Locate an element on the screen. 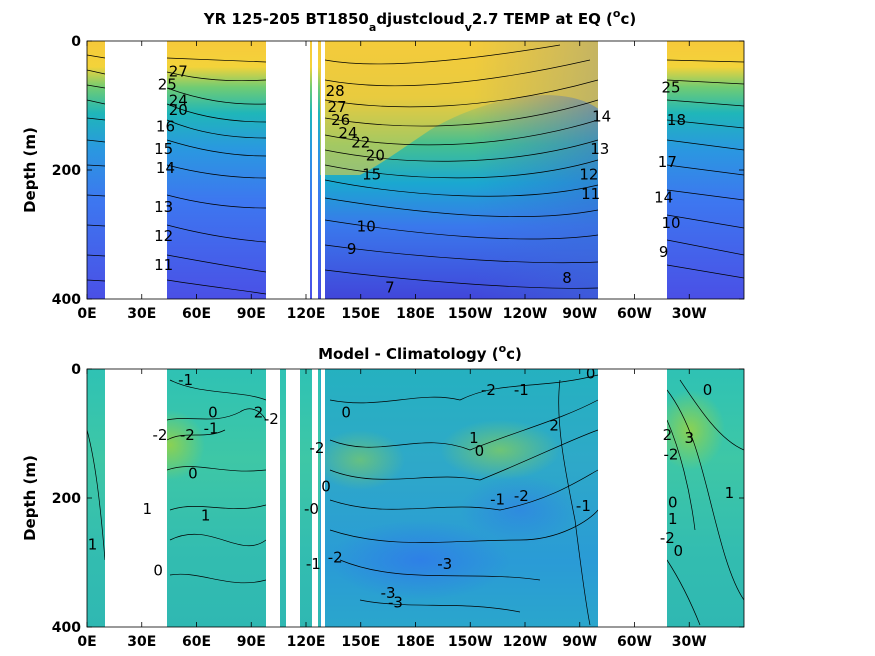 The image size is (875, 656). contour-label: 28 is located at coordinates (335, 91).